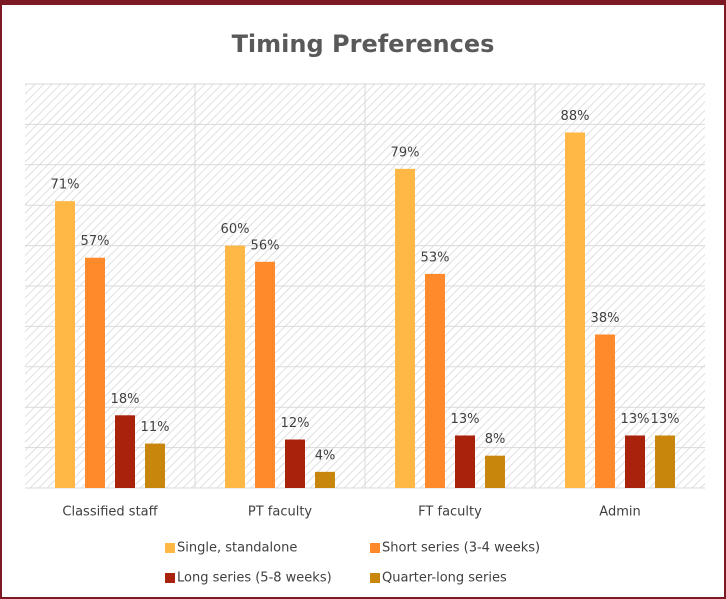 The image size is (726, 599). What do you see at coordinates (235, 229) in the screenshot?
I see `data-label: 60%` at bounding box center [235, 229].